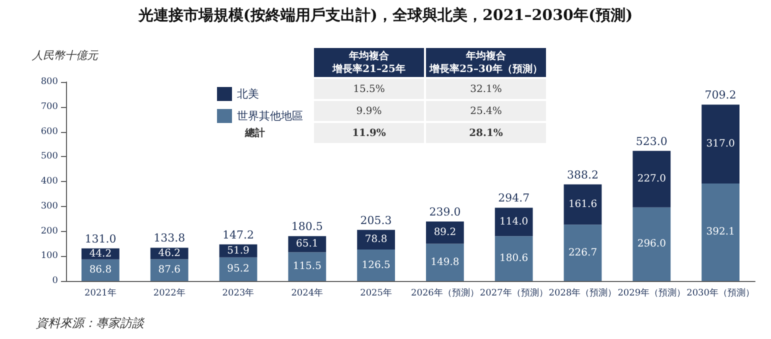 Image resolution: width=771 pixels, height=339 pixels. I want to click on data-label: 226.7, so click(583, 252).